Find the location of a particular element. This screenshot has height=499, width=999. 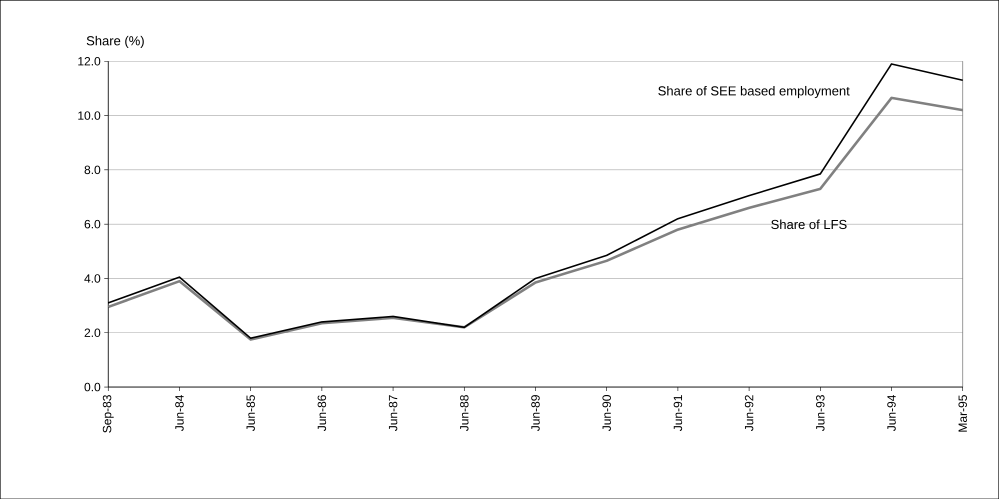

x-tick-label: Jun-86 is located at coordinates (322, 412).